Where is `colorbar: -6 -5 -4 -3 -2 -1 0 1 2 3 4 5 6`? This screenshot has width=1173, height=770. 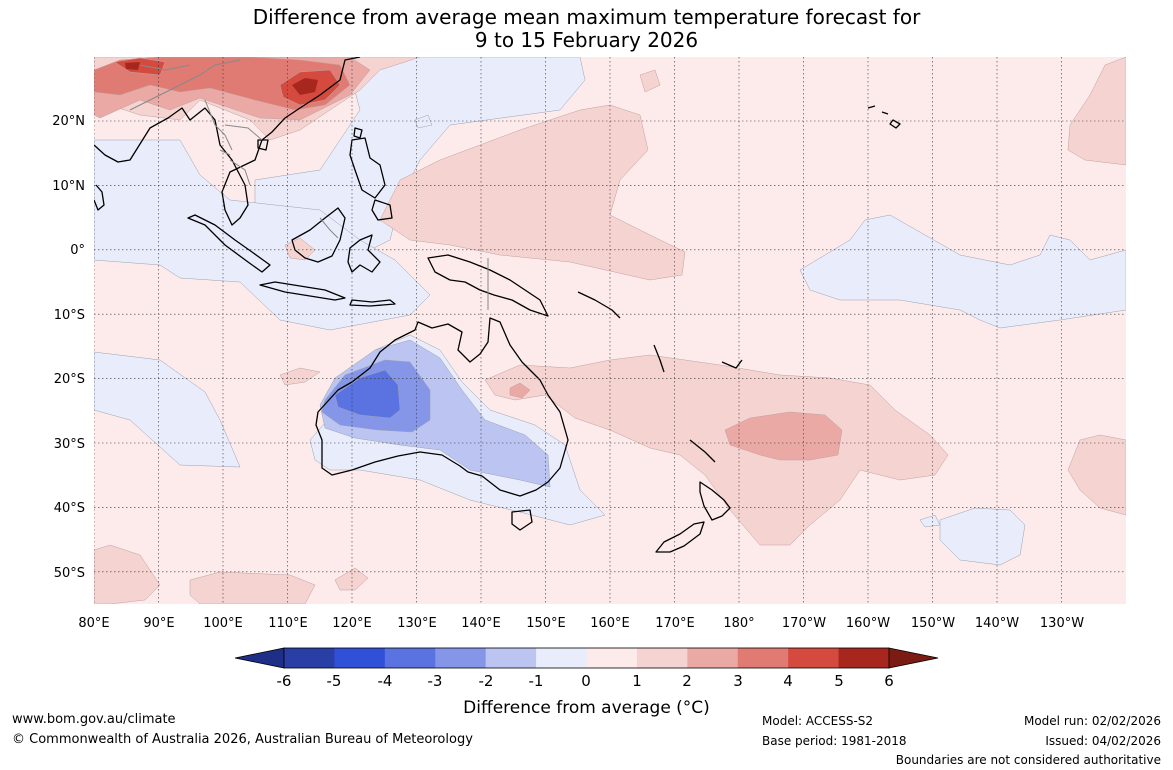
colorbar: -6 -5 -4 -3 -2 -1 0 1 2 3 4 5 6 is located at coordinates (586, 668).